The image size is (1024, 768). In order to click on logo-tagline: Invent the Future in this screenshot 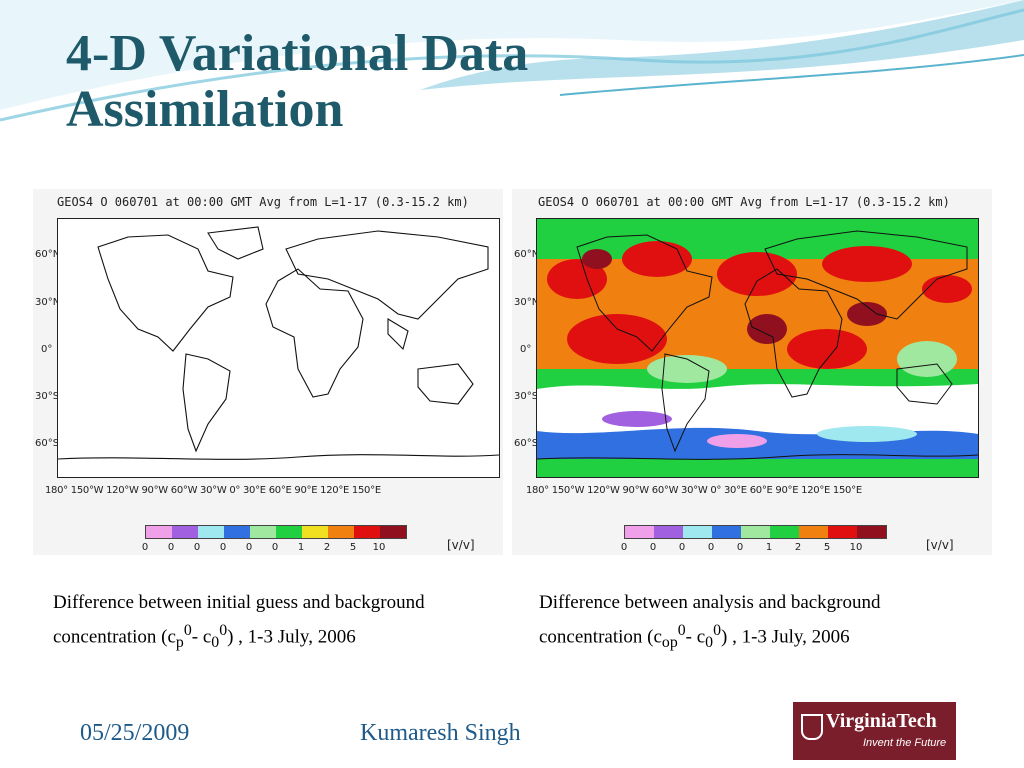, I will do `click(905, 743)`.